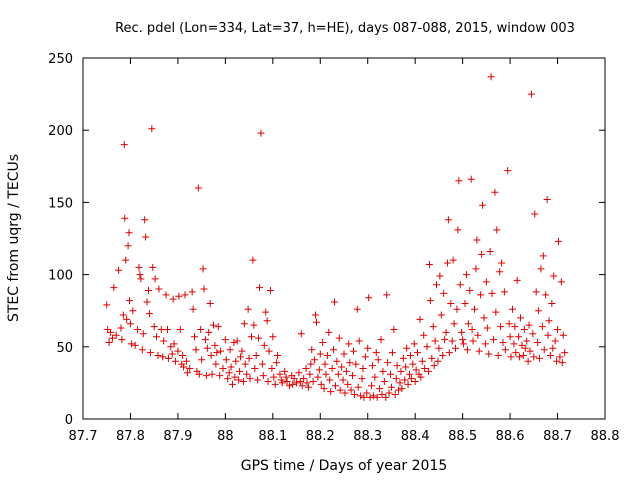 Image resolution: width=640 pixels, height=480 pixels. What do you see at coordinates (272, 436) in the screenshot?
I see `x-tick-label: 88.1` at bounding box center [272, 436].